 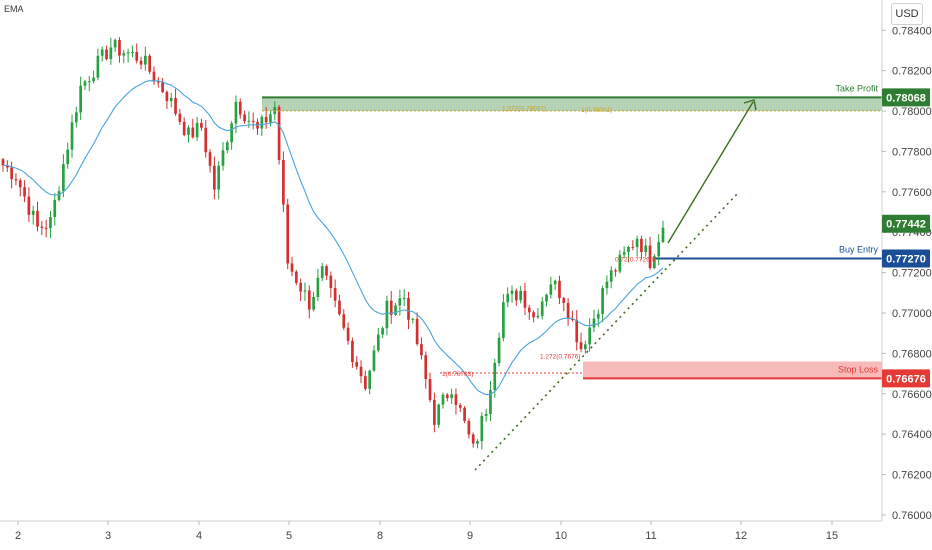 What do you see at coordinates (199, 536) in the screenshot?
I see `x-tick-label: 4` at bounding box center [199, 536].